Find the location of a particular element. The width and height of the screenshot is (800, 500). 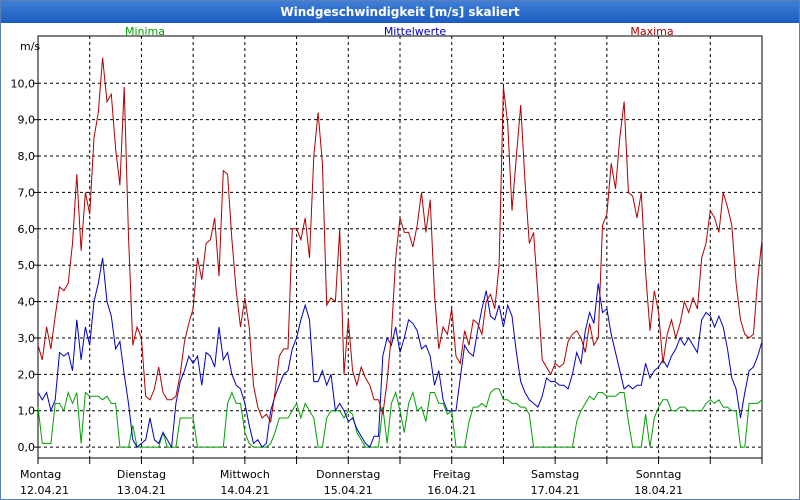

x-tick-date: 18.04.21 is located at coordinates (658, 490).